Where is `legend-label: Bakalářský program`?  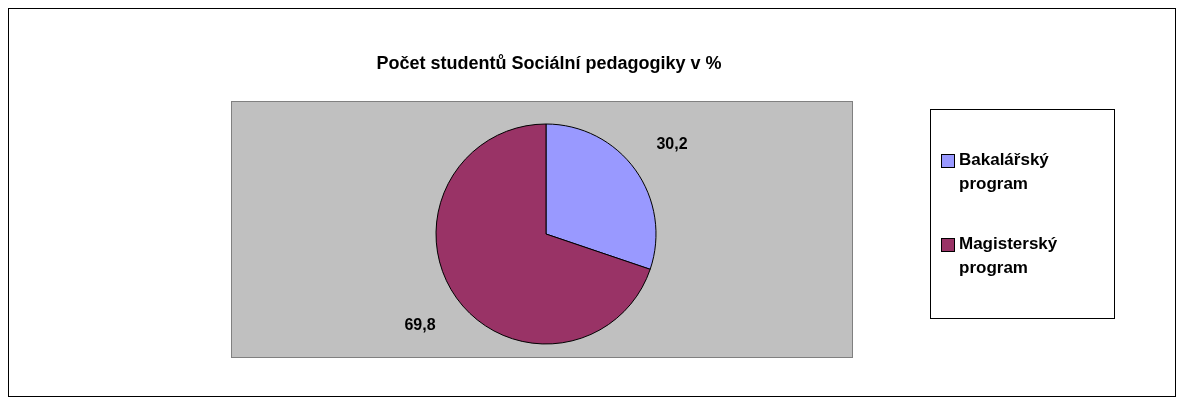
legend-label: Bakalářský program is located at coordinates (1004, 172).